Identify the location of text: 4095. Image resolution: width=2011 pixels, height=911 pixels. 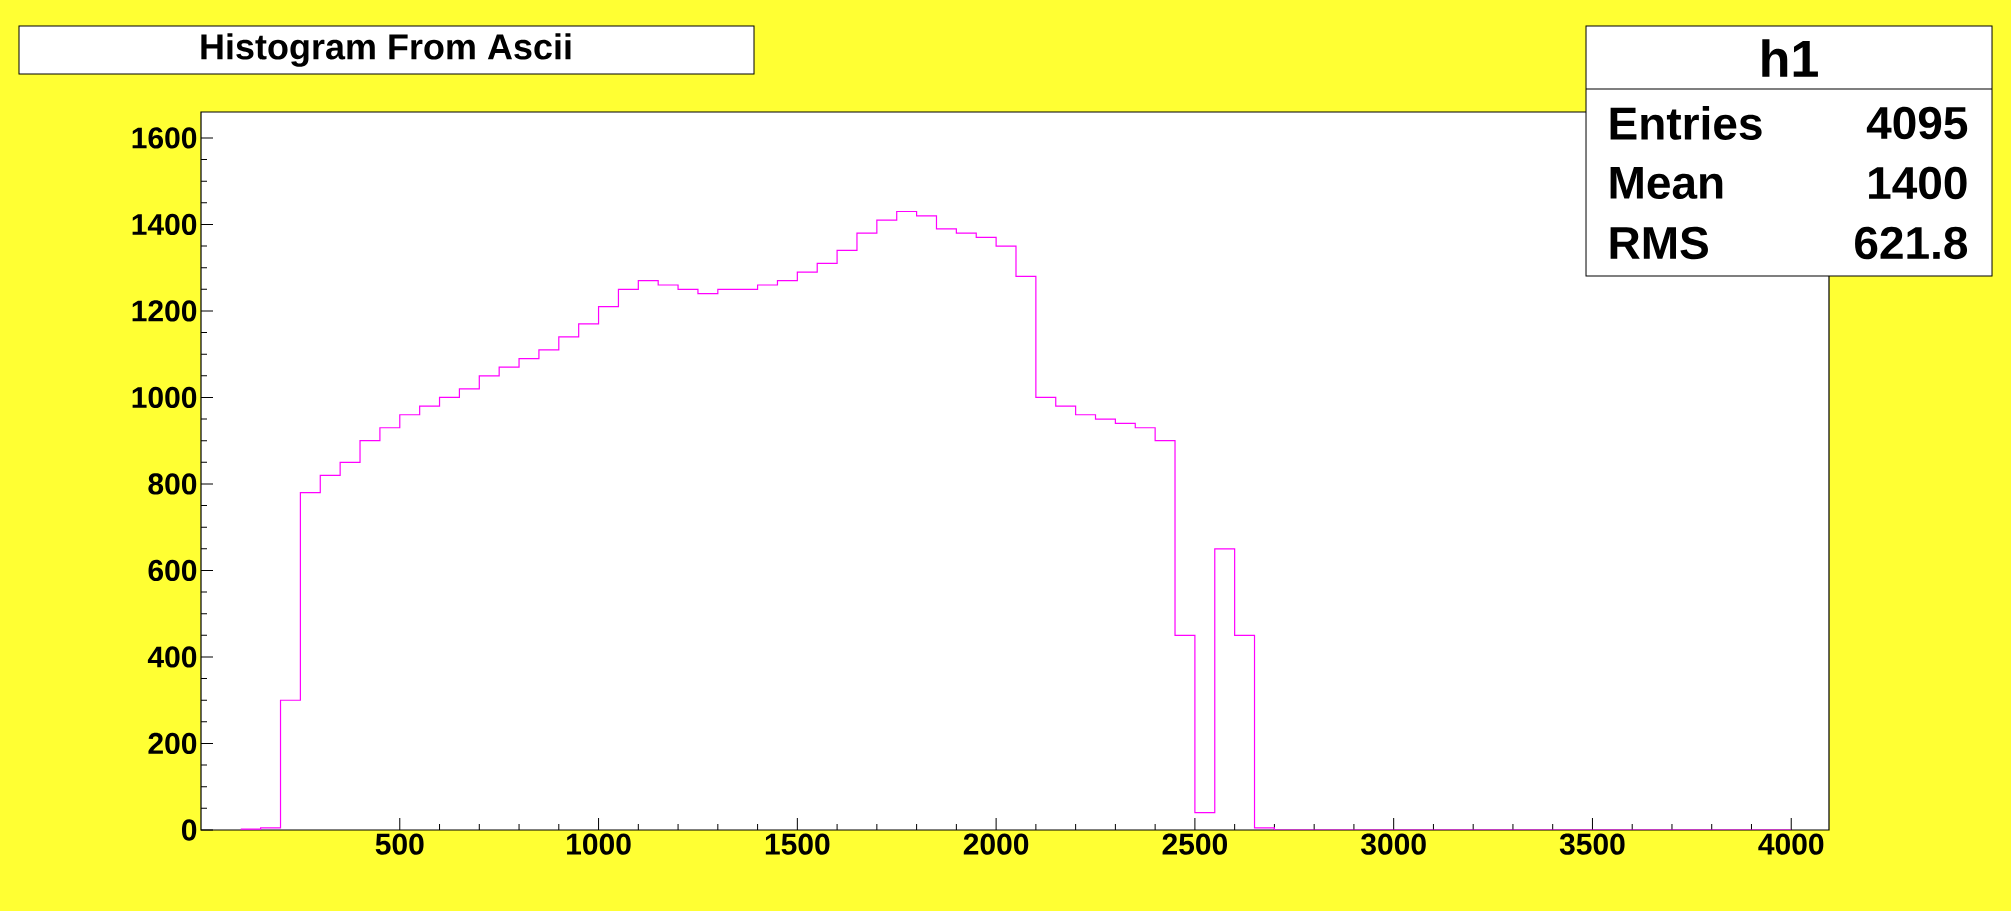
(1917, 123).